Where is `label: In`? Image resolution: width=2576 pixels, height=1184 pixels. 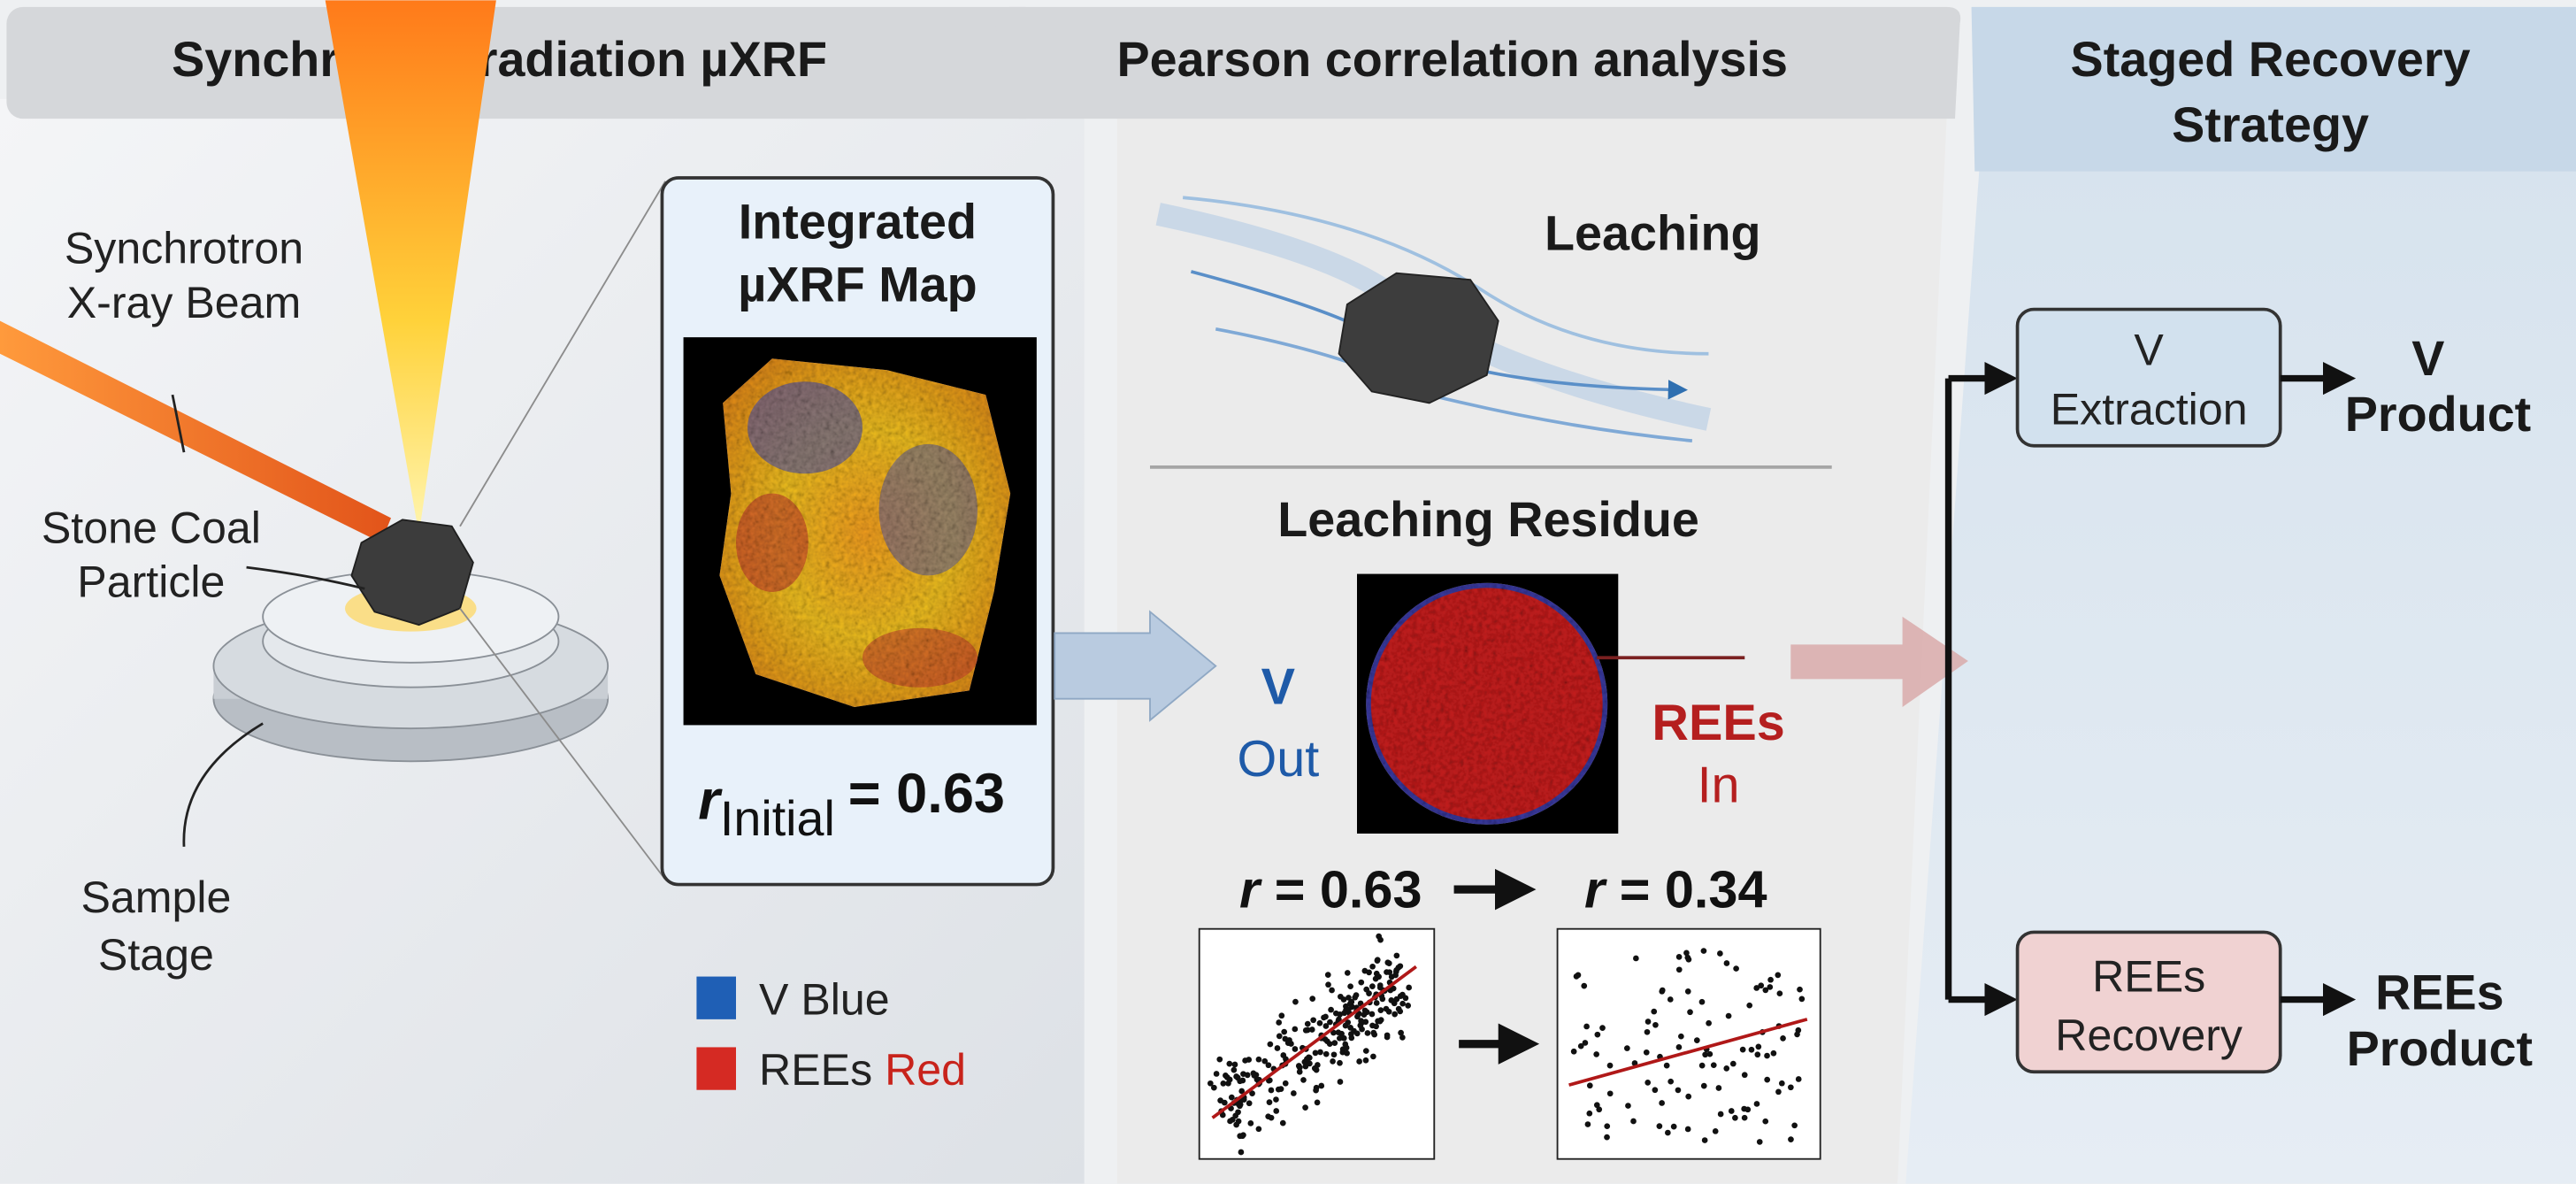 label: In is located at coordinates (1719, 785).